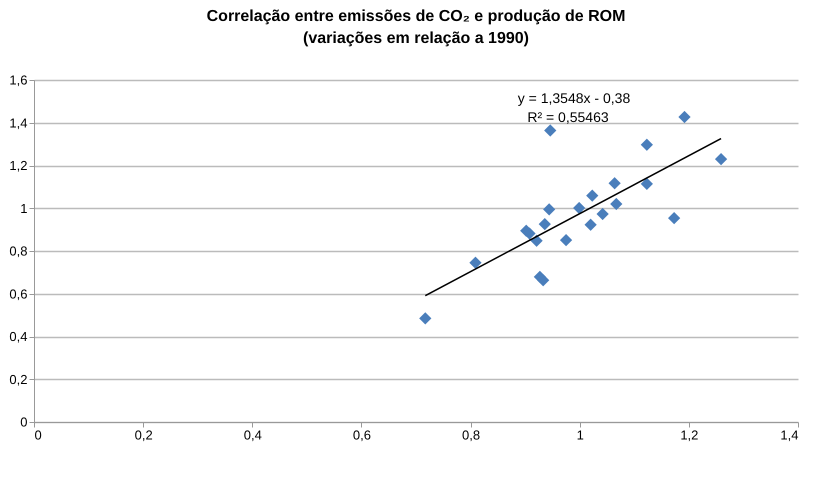 The width and height of the screenshot is (840, 484). What do you see at coordinates (18, 336) in the screenshot?
I see `y-tick-label: 0,4` at bounding box center [18, 336].